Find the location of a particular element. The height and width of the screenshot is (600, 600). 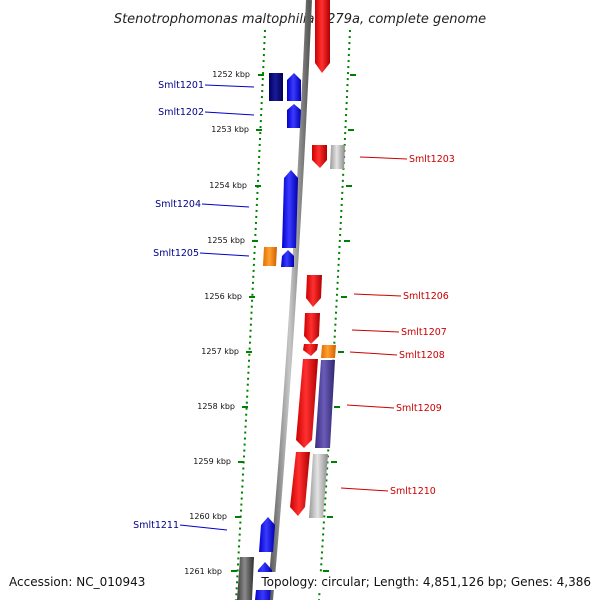

inner-tick-ring is located at coordinates (250, 314).